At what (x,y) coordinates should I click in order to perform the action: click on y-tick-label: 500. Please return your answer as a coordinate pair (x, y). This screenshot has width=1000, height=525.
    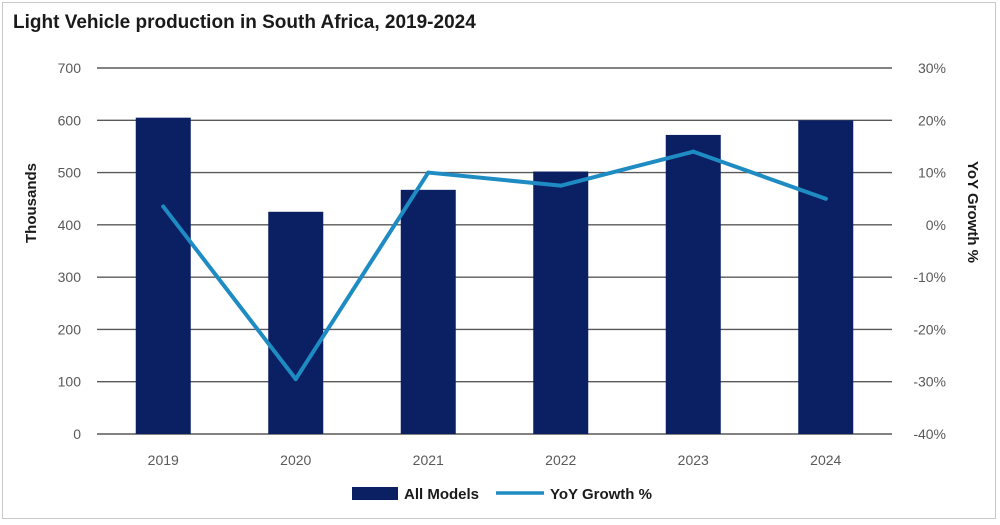
    Looking at the image, I should click on (70, 173).